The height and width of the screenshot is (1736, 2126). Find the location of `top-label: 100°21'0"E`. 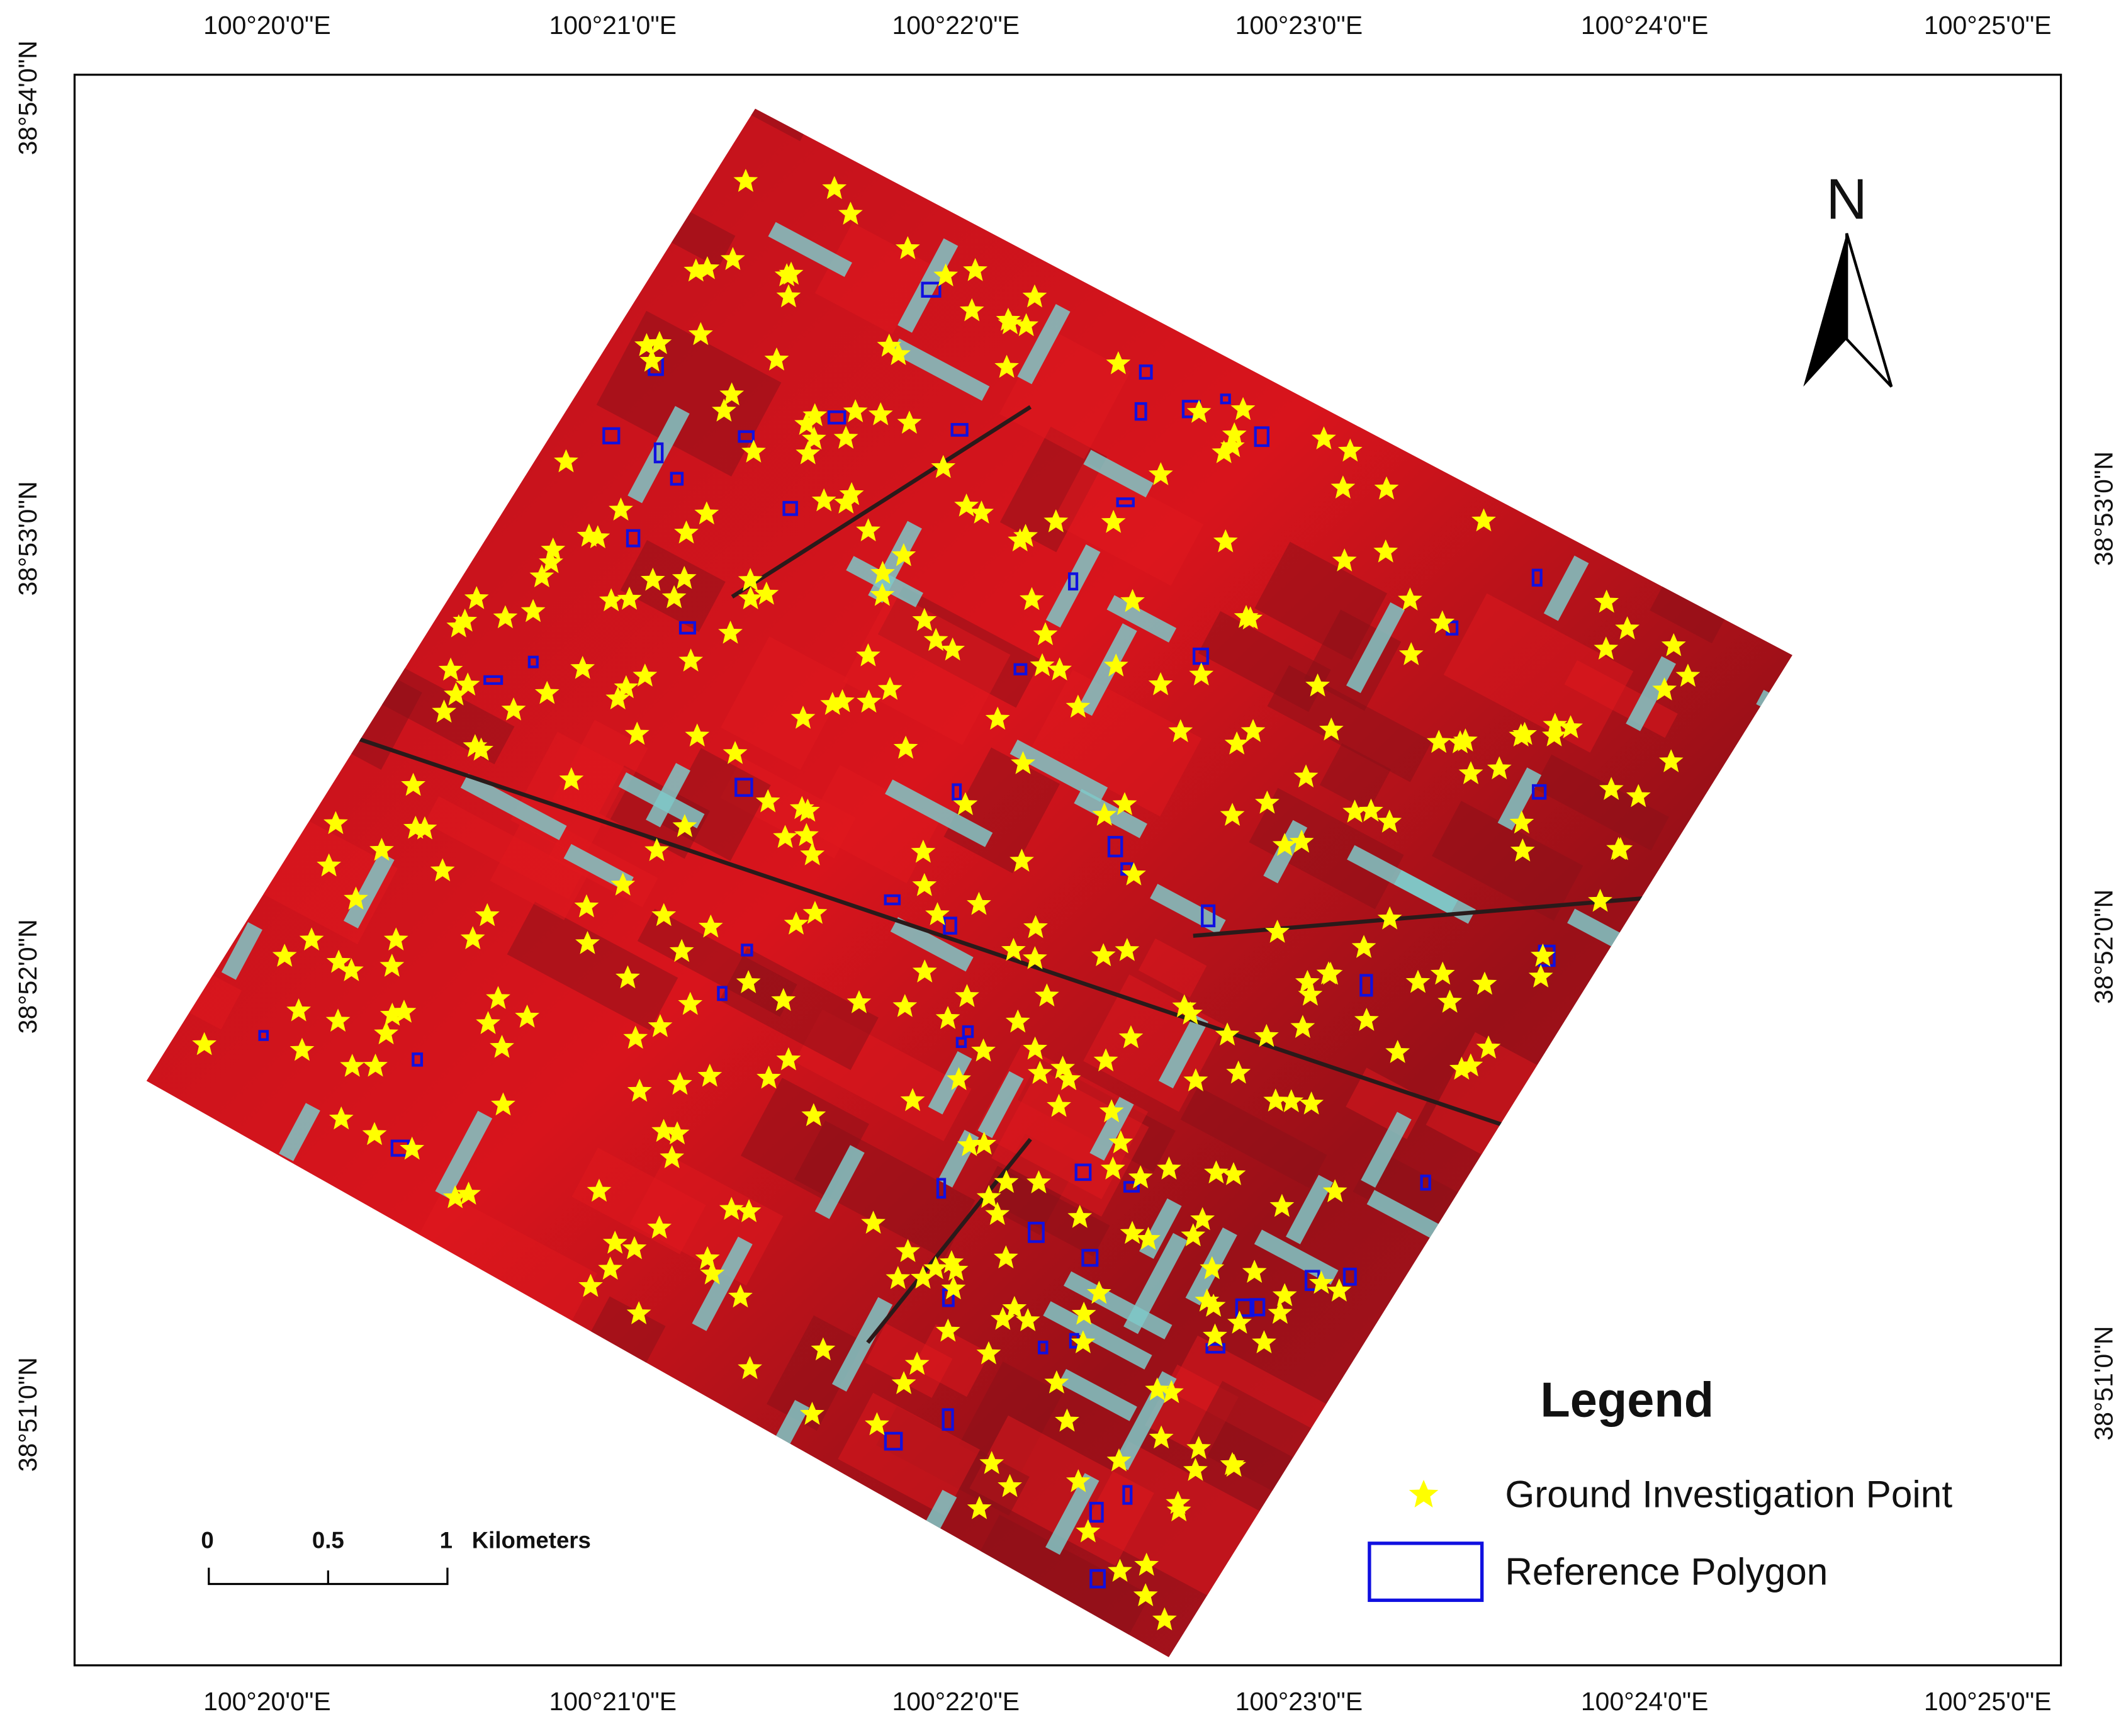

top-label: 100°21'0"E is located at coordinates (613, 25).